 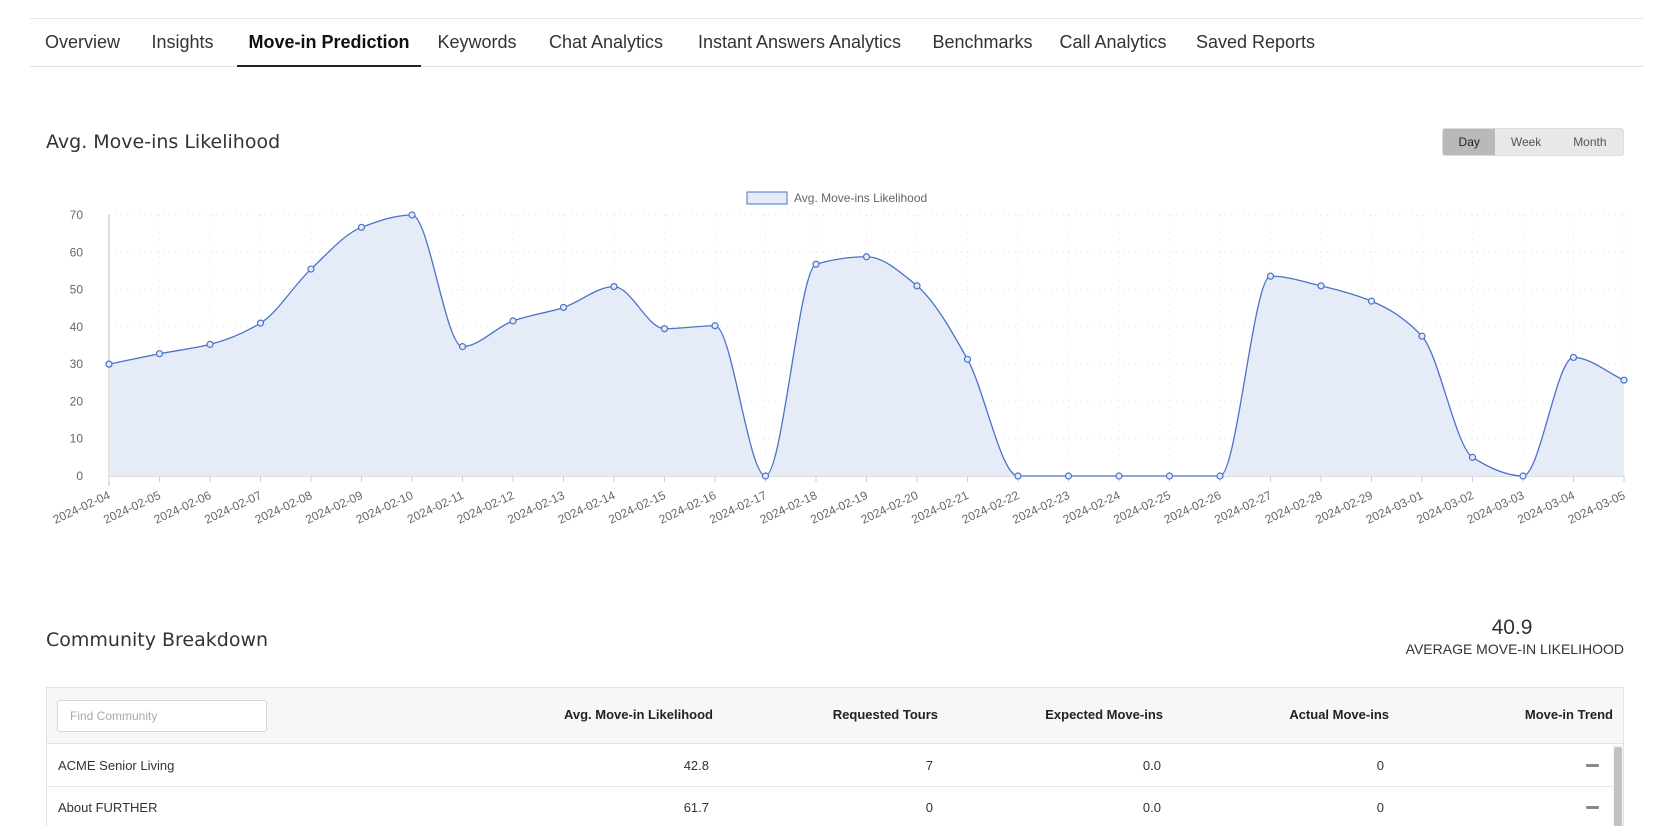 What do you see at coordinates (606, 42) in the screenshot?
I see `tab-chat-analytics: Chat Analytics` at bounding box center [606, 42].